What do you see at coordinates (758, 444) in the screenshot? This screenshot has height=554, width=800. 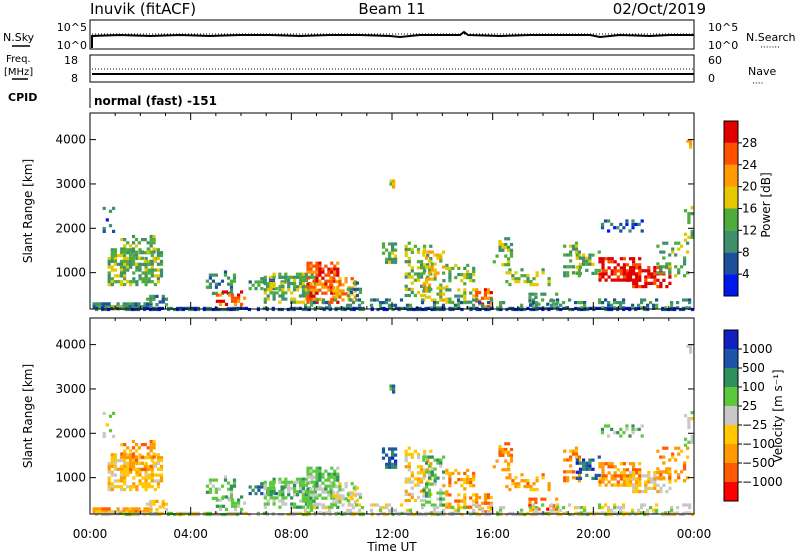 I see `colorbar-tick-label: −100` at bounding box center [758, 444].